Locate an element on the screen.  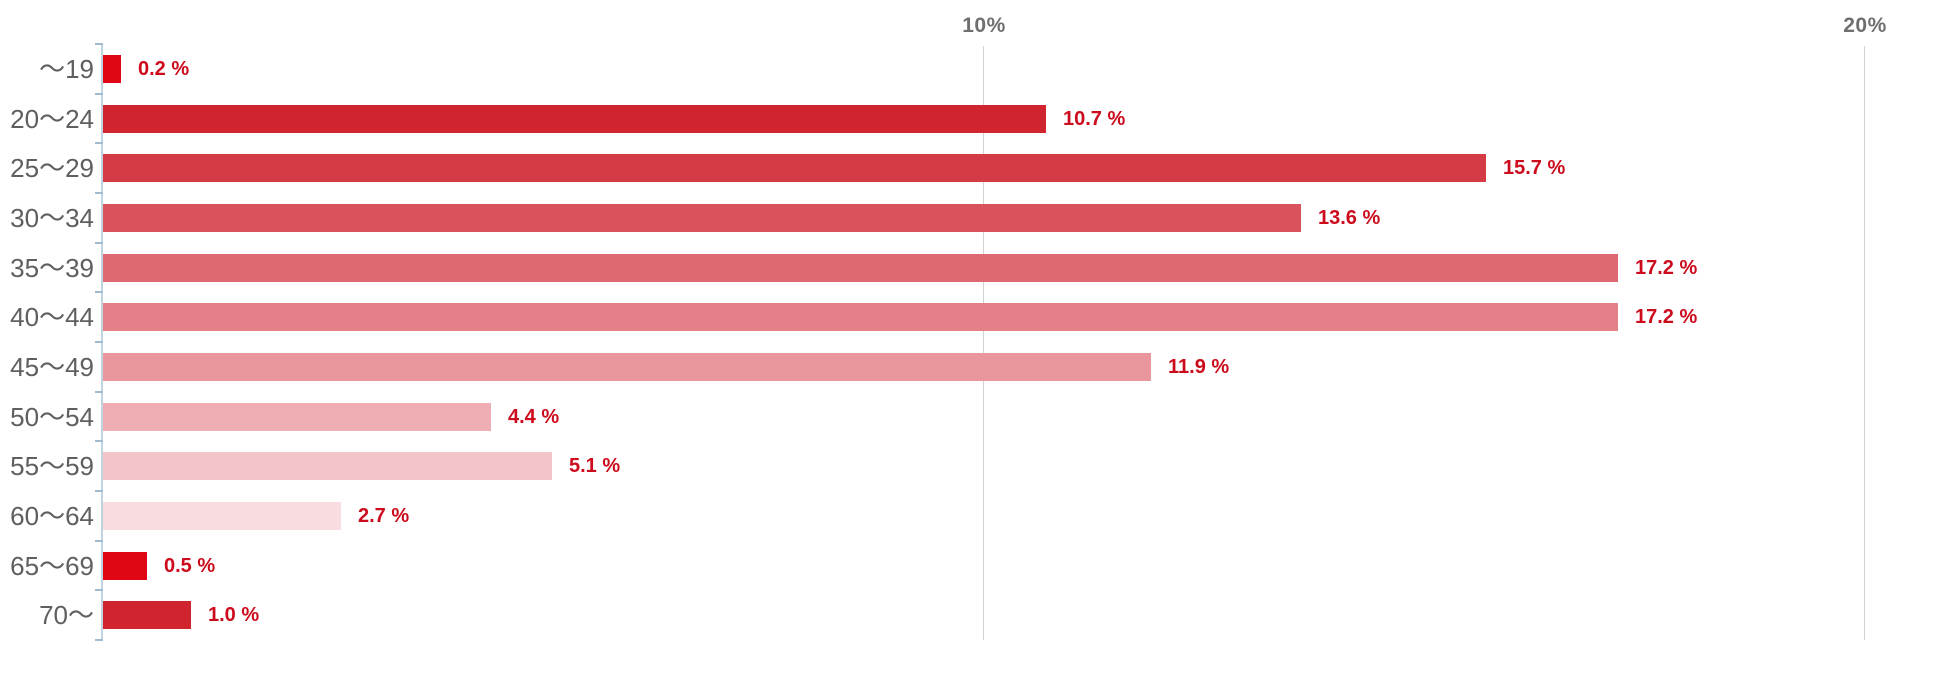
value-label: 13.6 % is located at coordinates (1349, 217).